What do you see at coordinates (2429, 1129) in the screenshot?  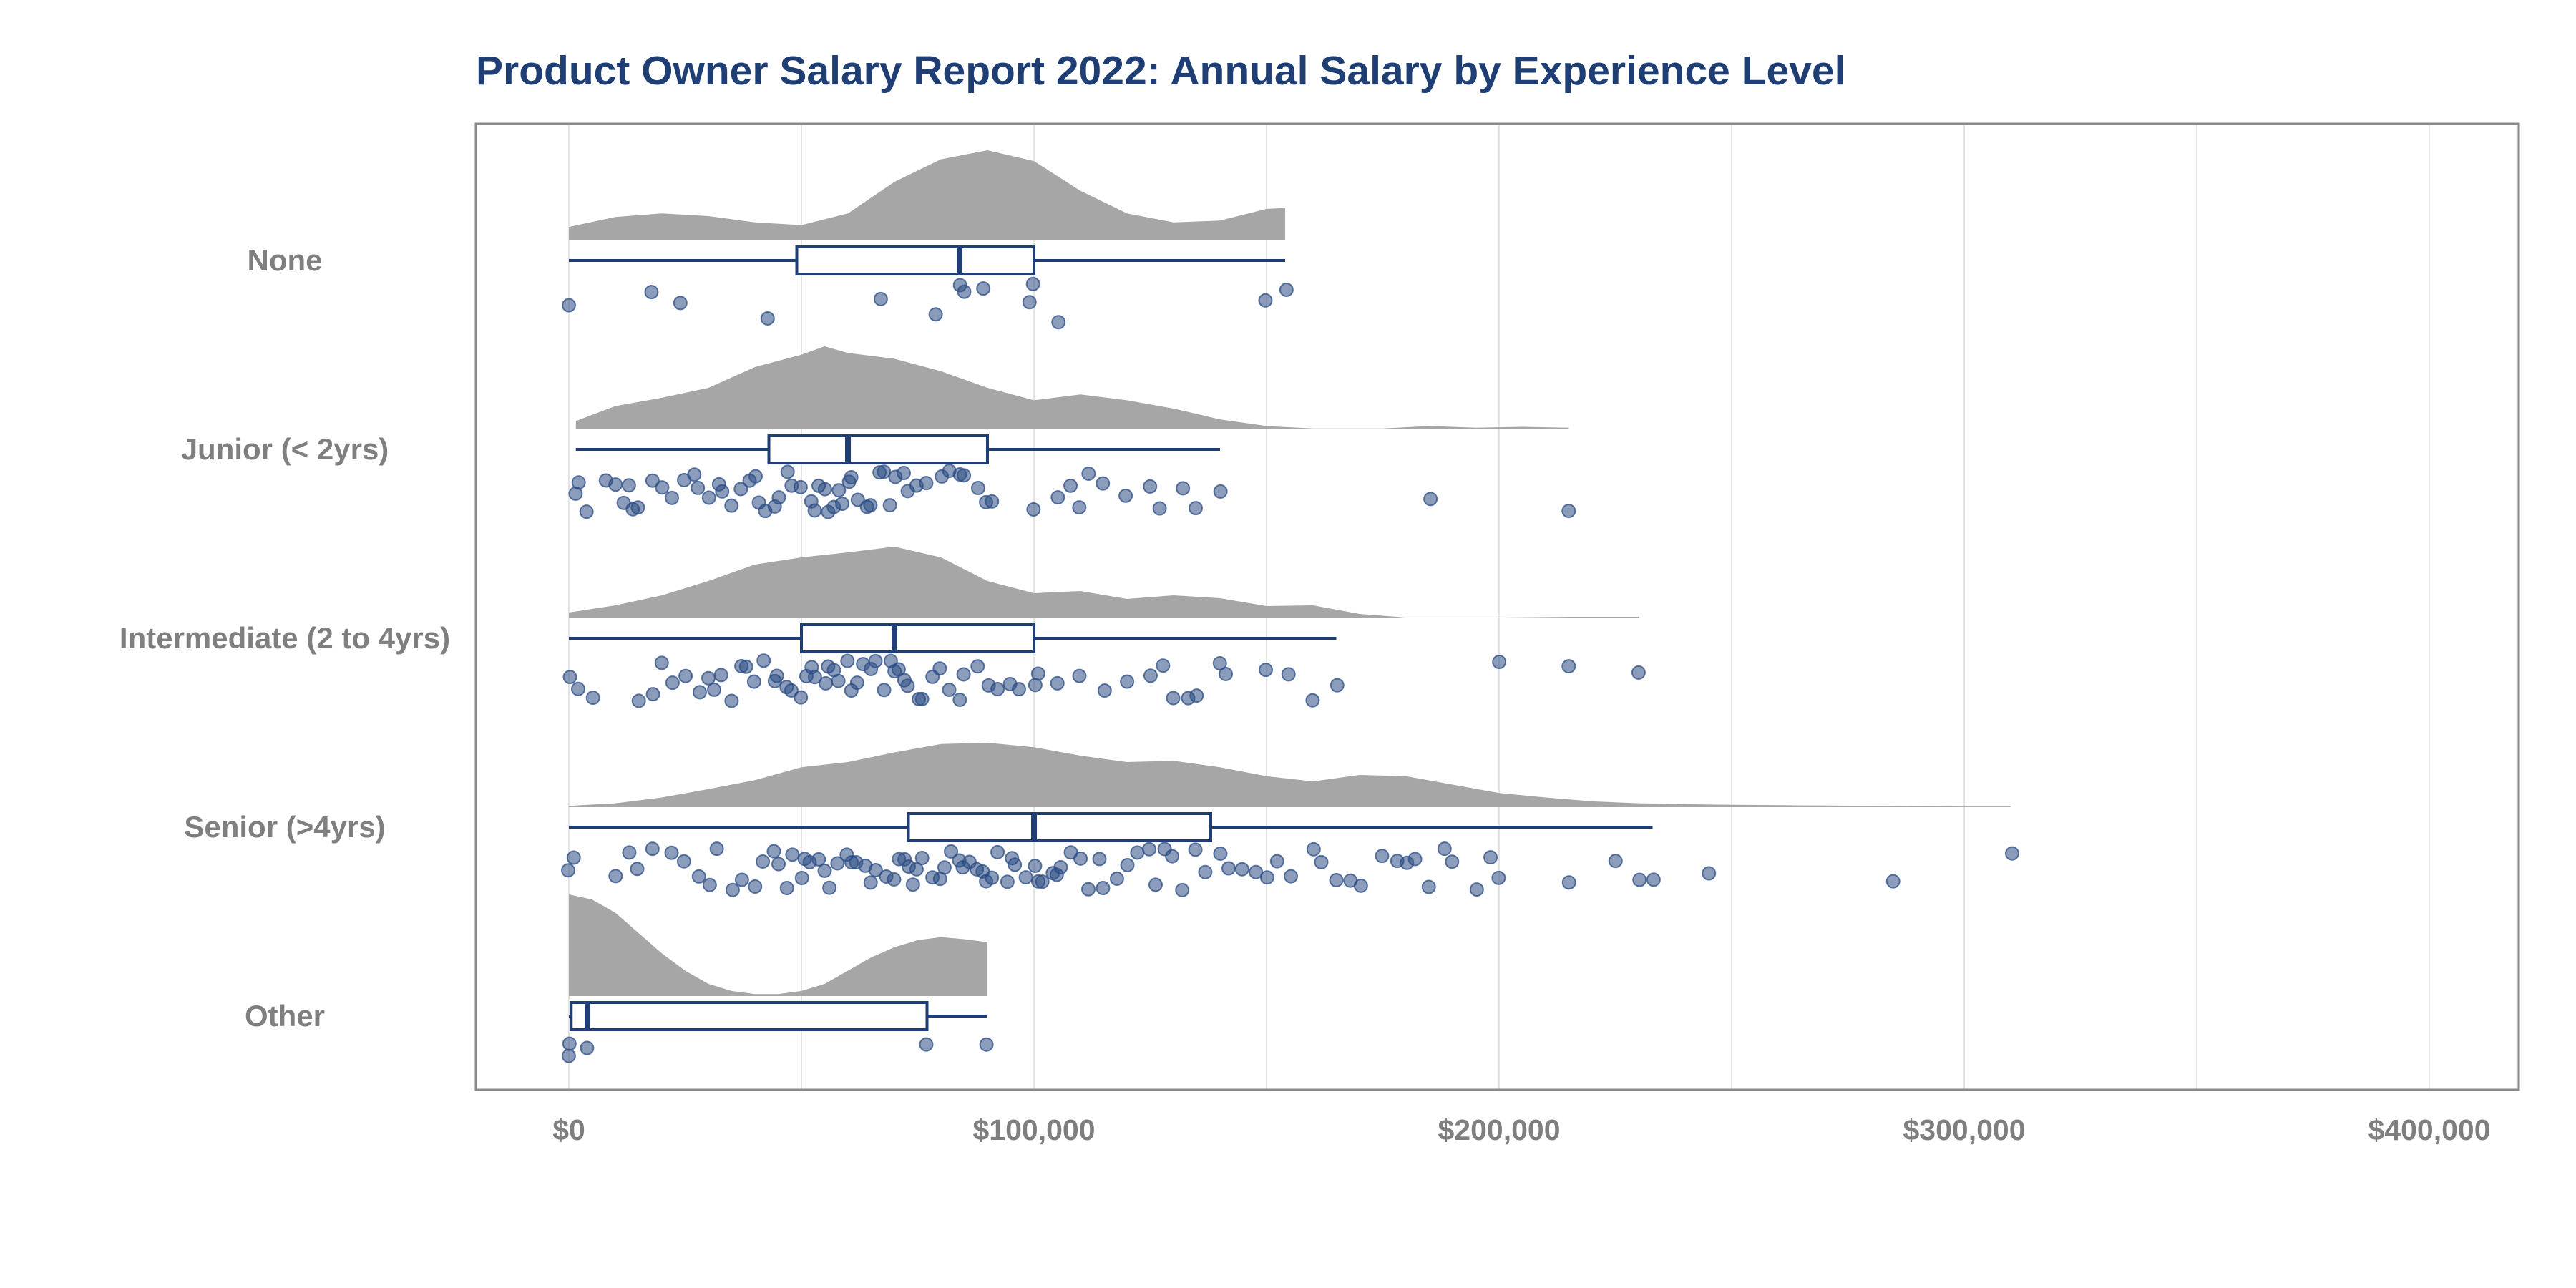 I see `x-tick-label: $400,000` at bounding box center [2429, 1129].